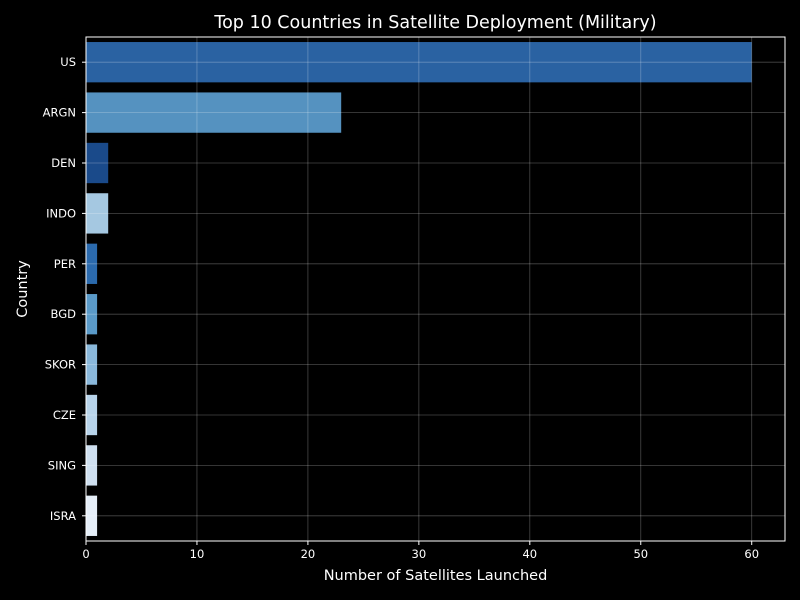 The image size is (800, 600). I want to click on x-tick-label: 50, so click(640, 554).